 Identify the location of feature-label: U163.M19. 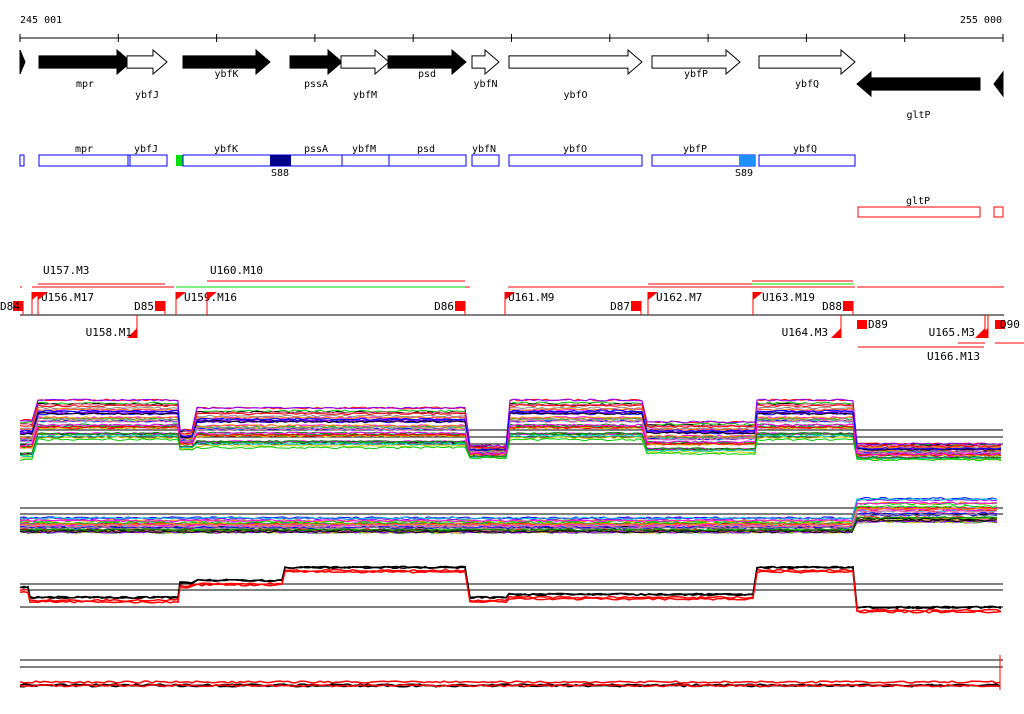
(788, 297).